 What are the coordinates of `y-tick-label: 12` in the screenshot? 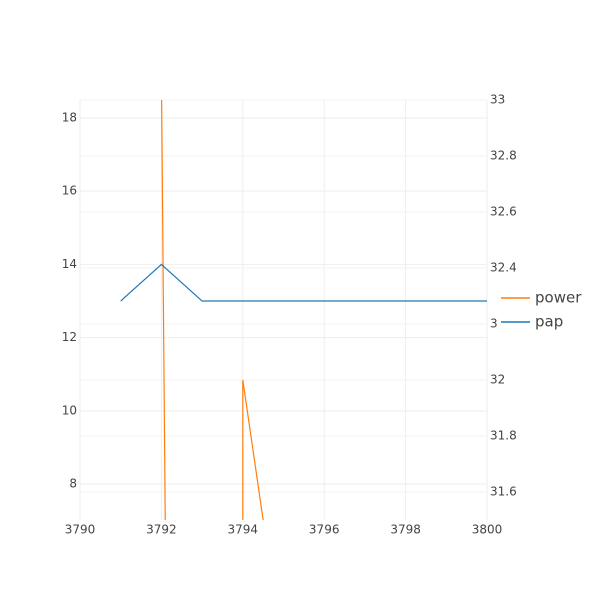 It's located at (69, 337).